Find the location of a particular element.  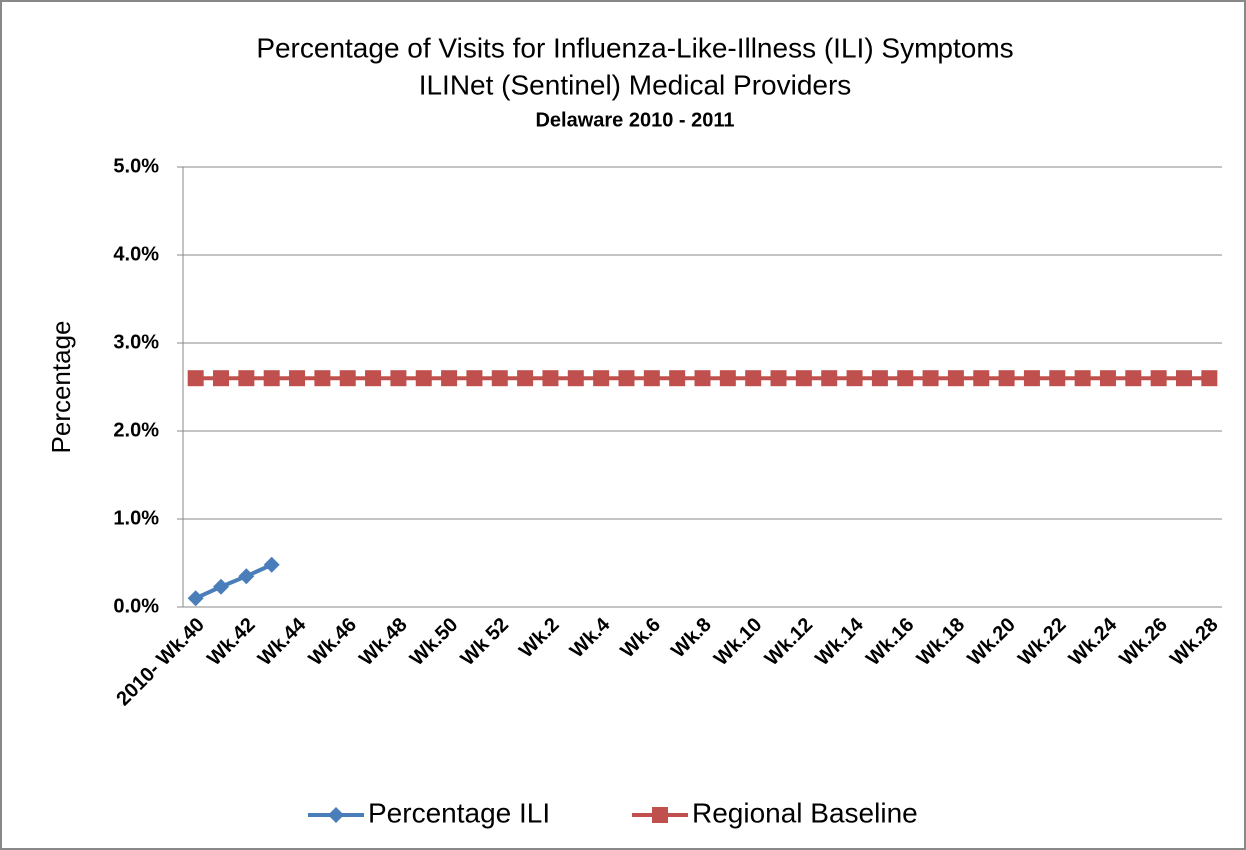

legend-label: Percentage ILI is located at coordinates (459, 812).